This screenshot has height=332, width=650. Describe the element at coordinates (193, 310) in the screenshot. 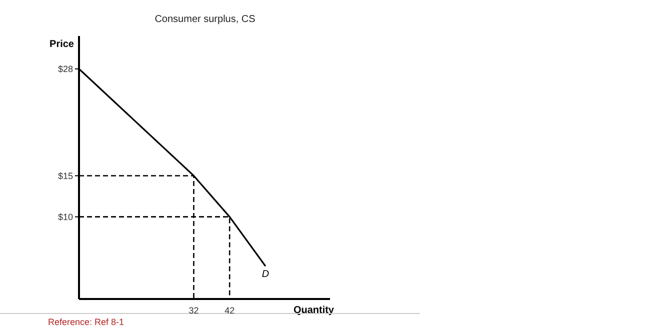

I see `x-tick-label: 32` at that location.